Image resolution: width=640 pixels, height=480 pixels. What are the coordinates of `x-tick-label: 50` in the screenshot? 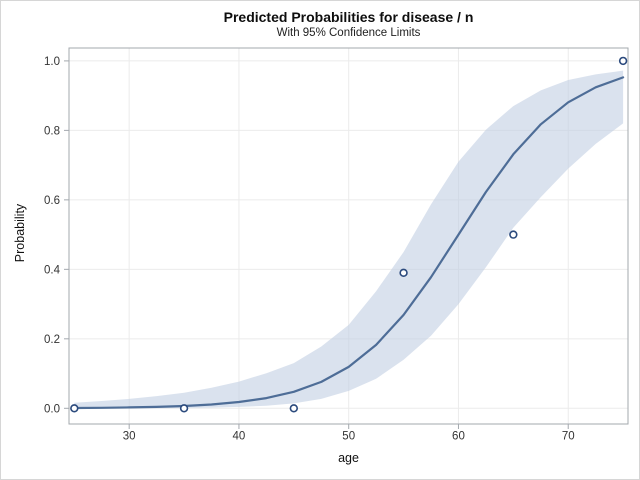 It's located at (348, 437).